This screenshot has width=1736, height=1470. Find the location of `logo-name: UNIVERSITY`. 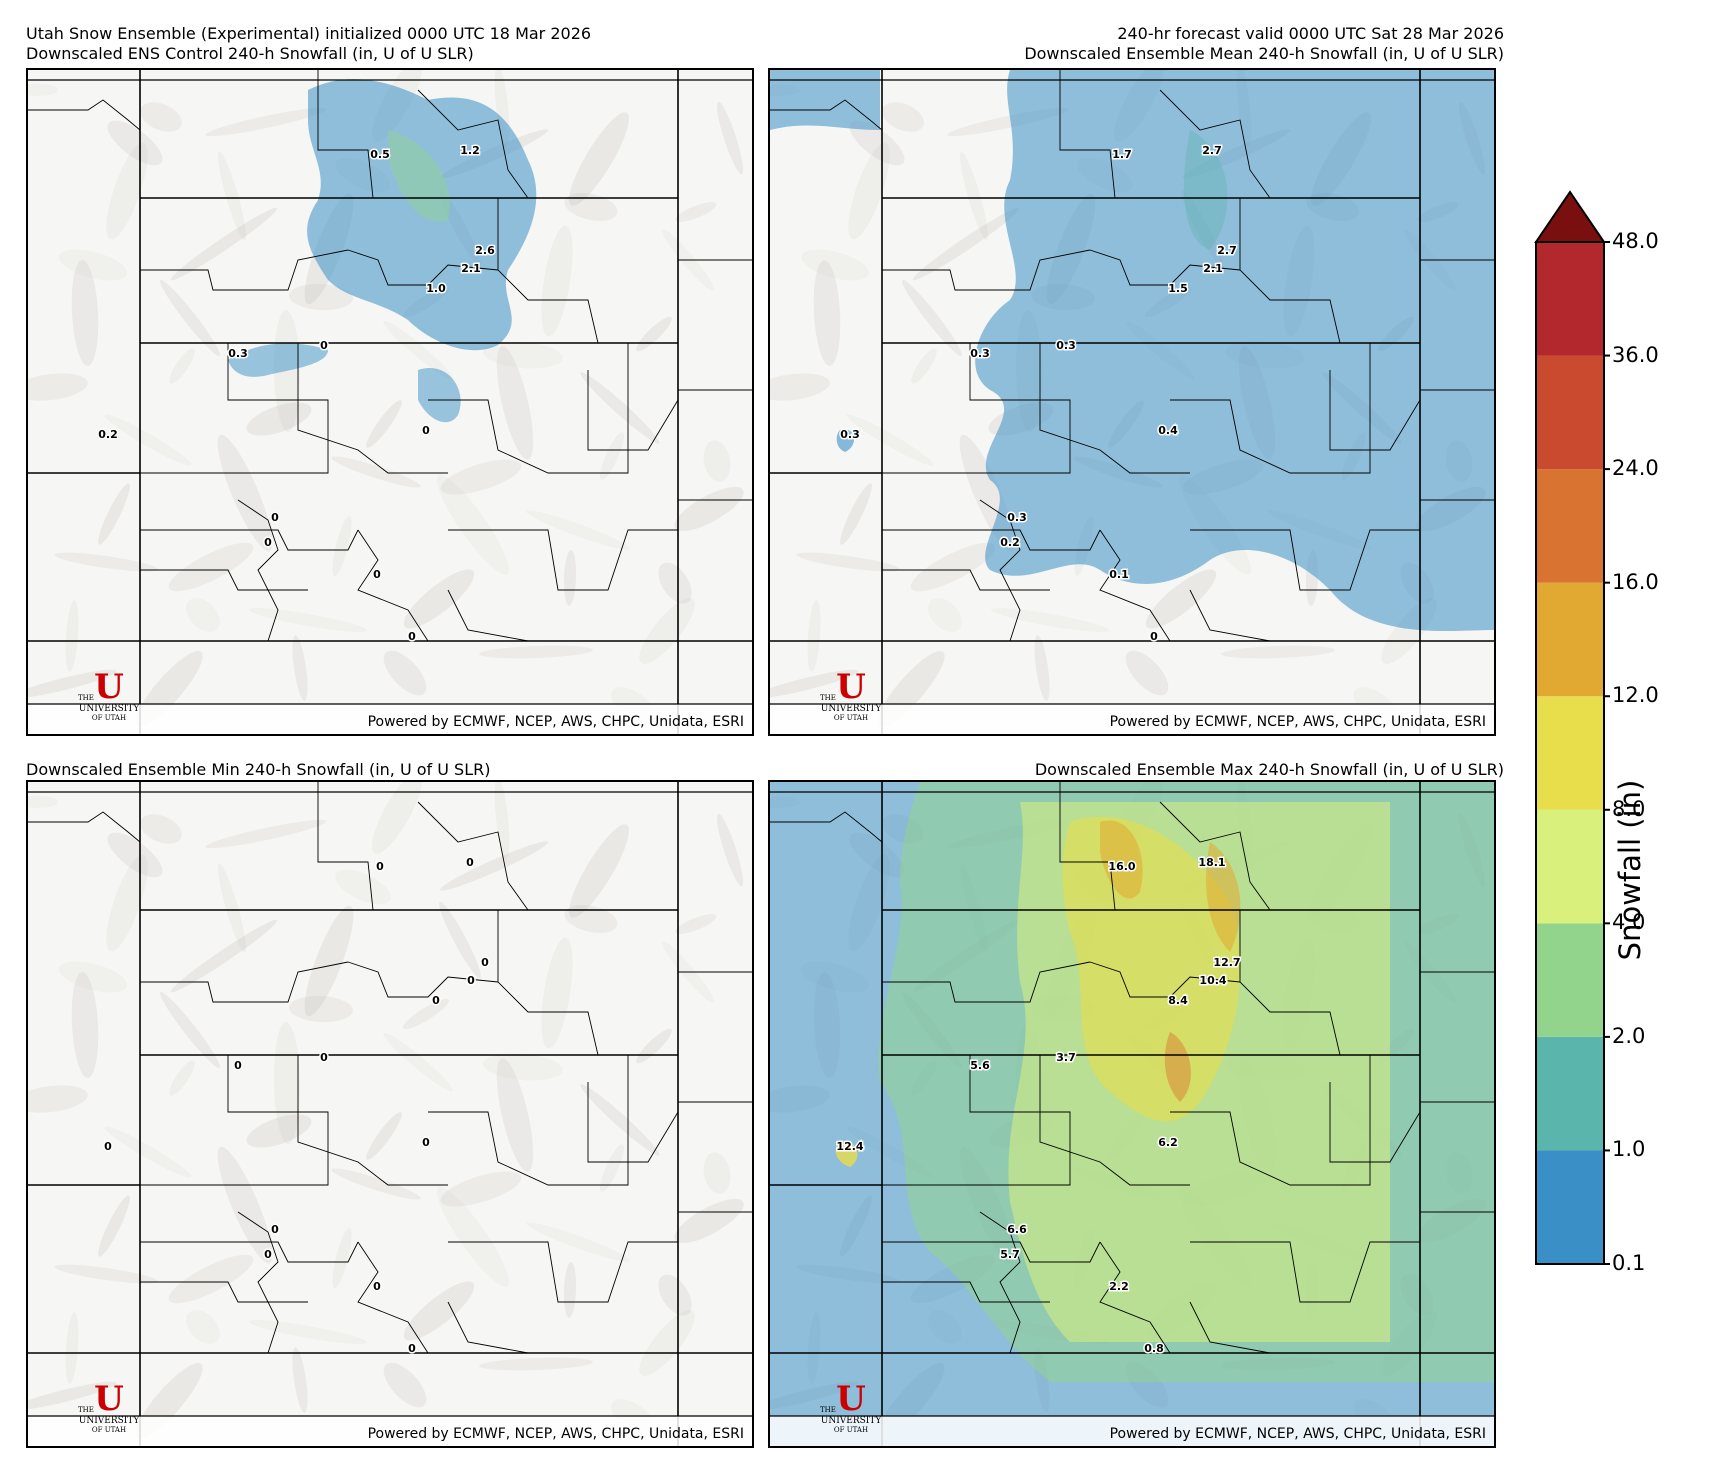

logo-name: UNIVERSITY is located at coordinates (851, 709).